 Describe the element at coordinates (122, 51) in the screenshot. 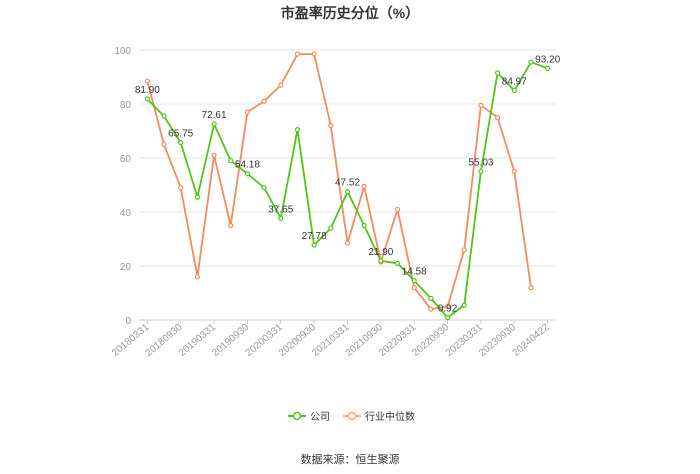

I see `y-tick-label: 100` at that location.